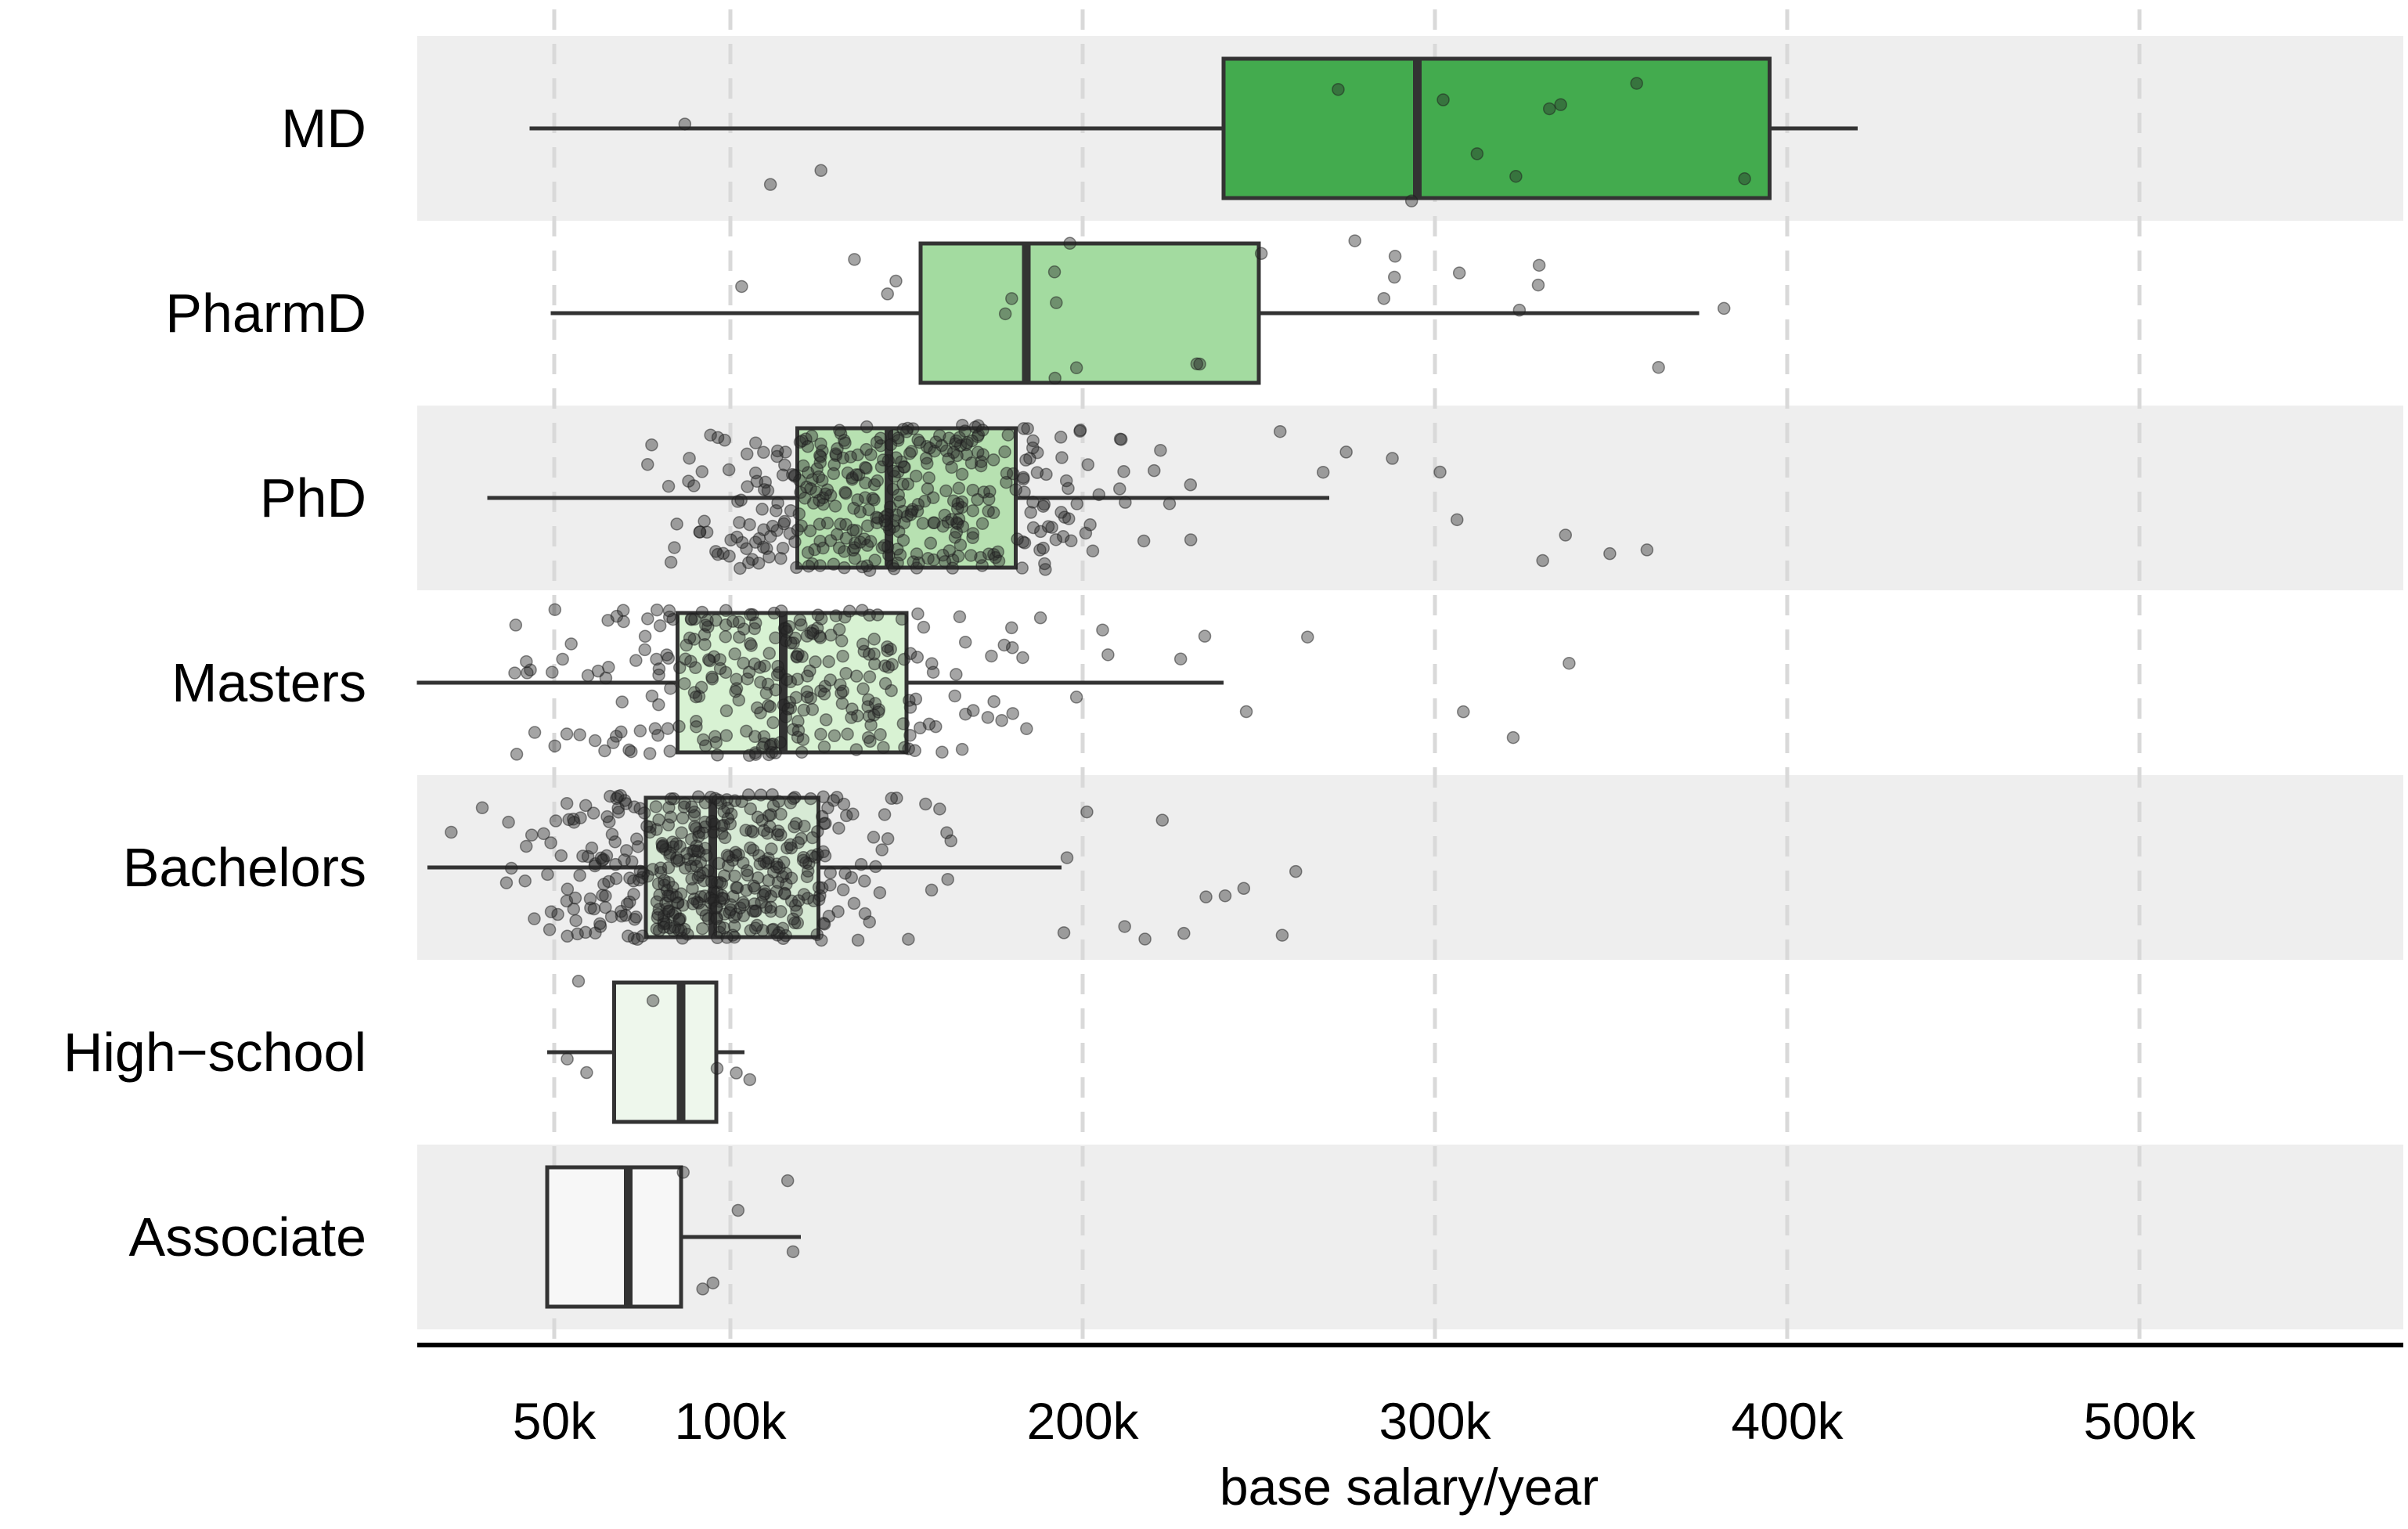  Describe the element at coordinates (313, 497) in the screenshot. I see `y-tick-label: PhD` at that location.